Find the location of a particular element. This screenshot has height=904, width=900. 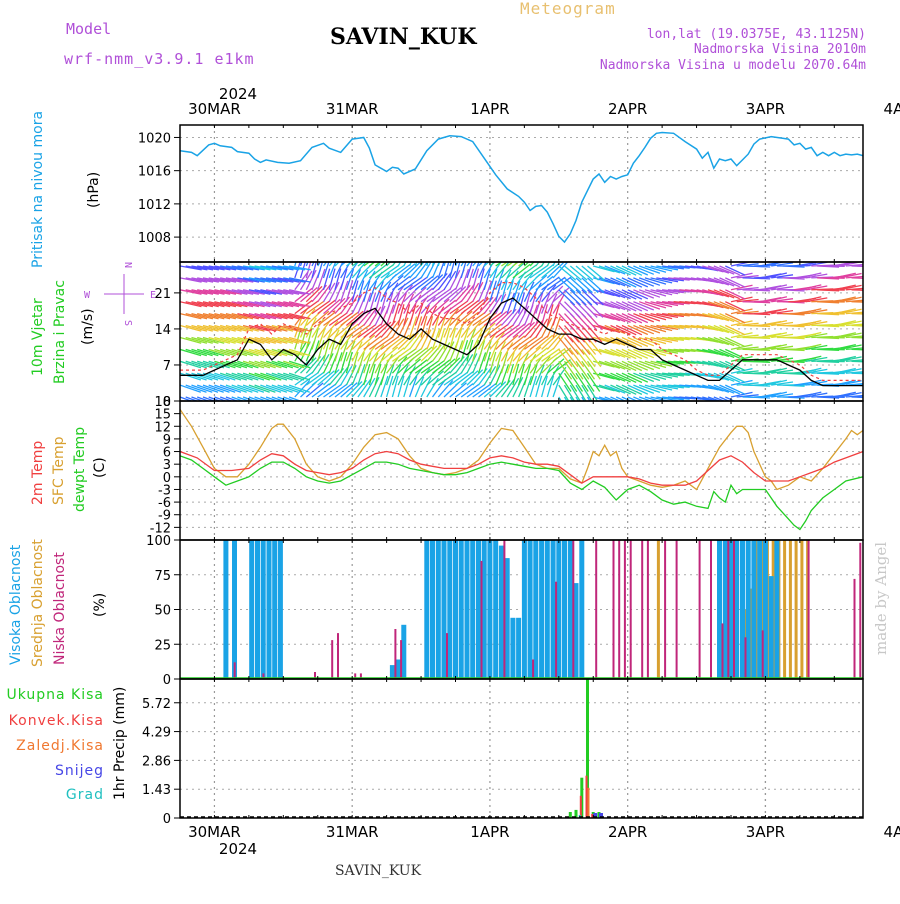

wind-label-2: Brzina i Pravac is located at coordinates (60, 332).